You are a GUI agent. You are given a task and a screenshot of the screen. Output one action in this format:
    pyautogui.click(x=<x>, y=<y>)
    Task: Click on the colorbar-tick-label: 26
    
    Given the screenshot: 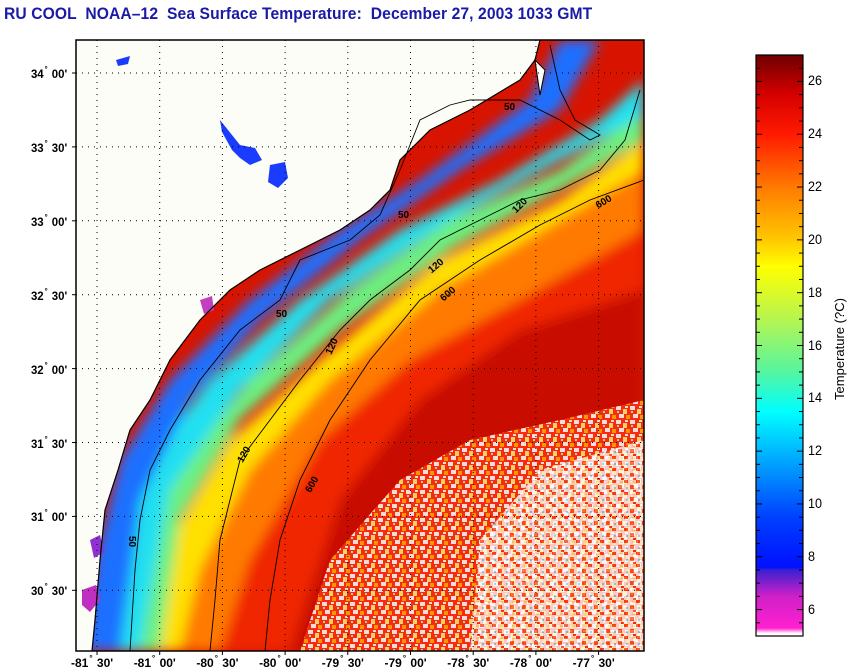 What is the action you would take?
    pyautogui.click(x=815, y=80)
    